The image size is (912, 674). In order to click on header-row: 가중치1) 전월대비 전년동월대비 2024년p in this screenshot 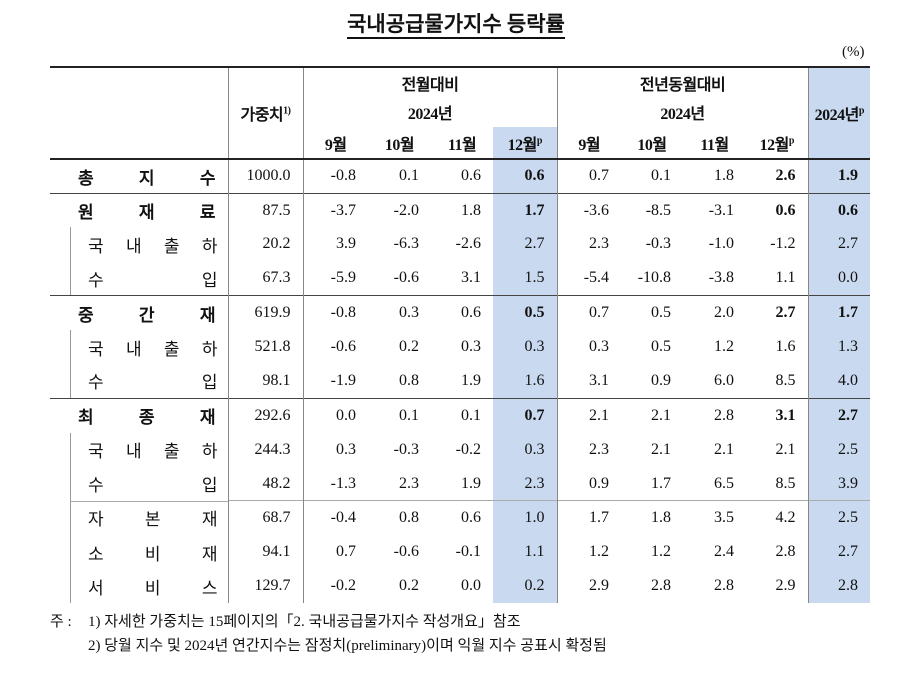, I will do `click(460, 113)`.